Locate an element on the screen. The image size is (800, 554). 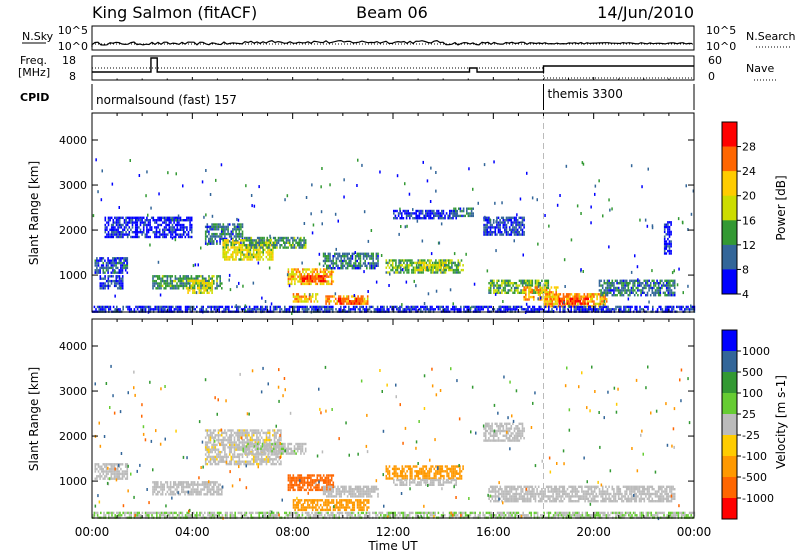
freq-label-line1: Freq. is located at coordinates (33, 60).